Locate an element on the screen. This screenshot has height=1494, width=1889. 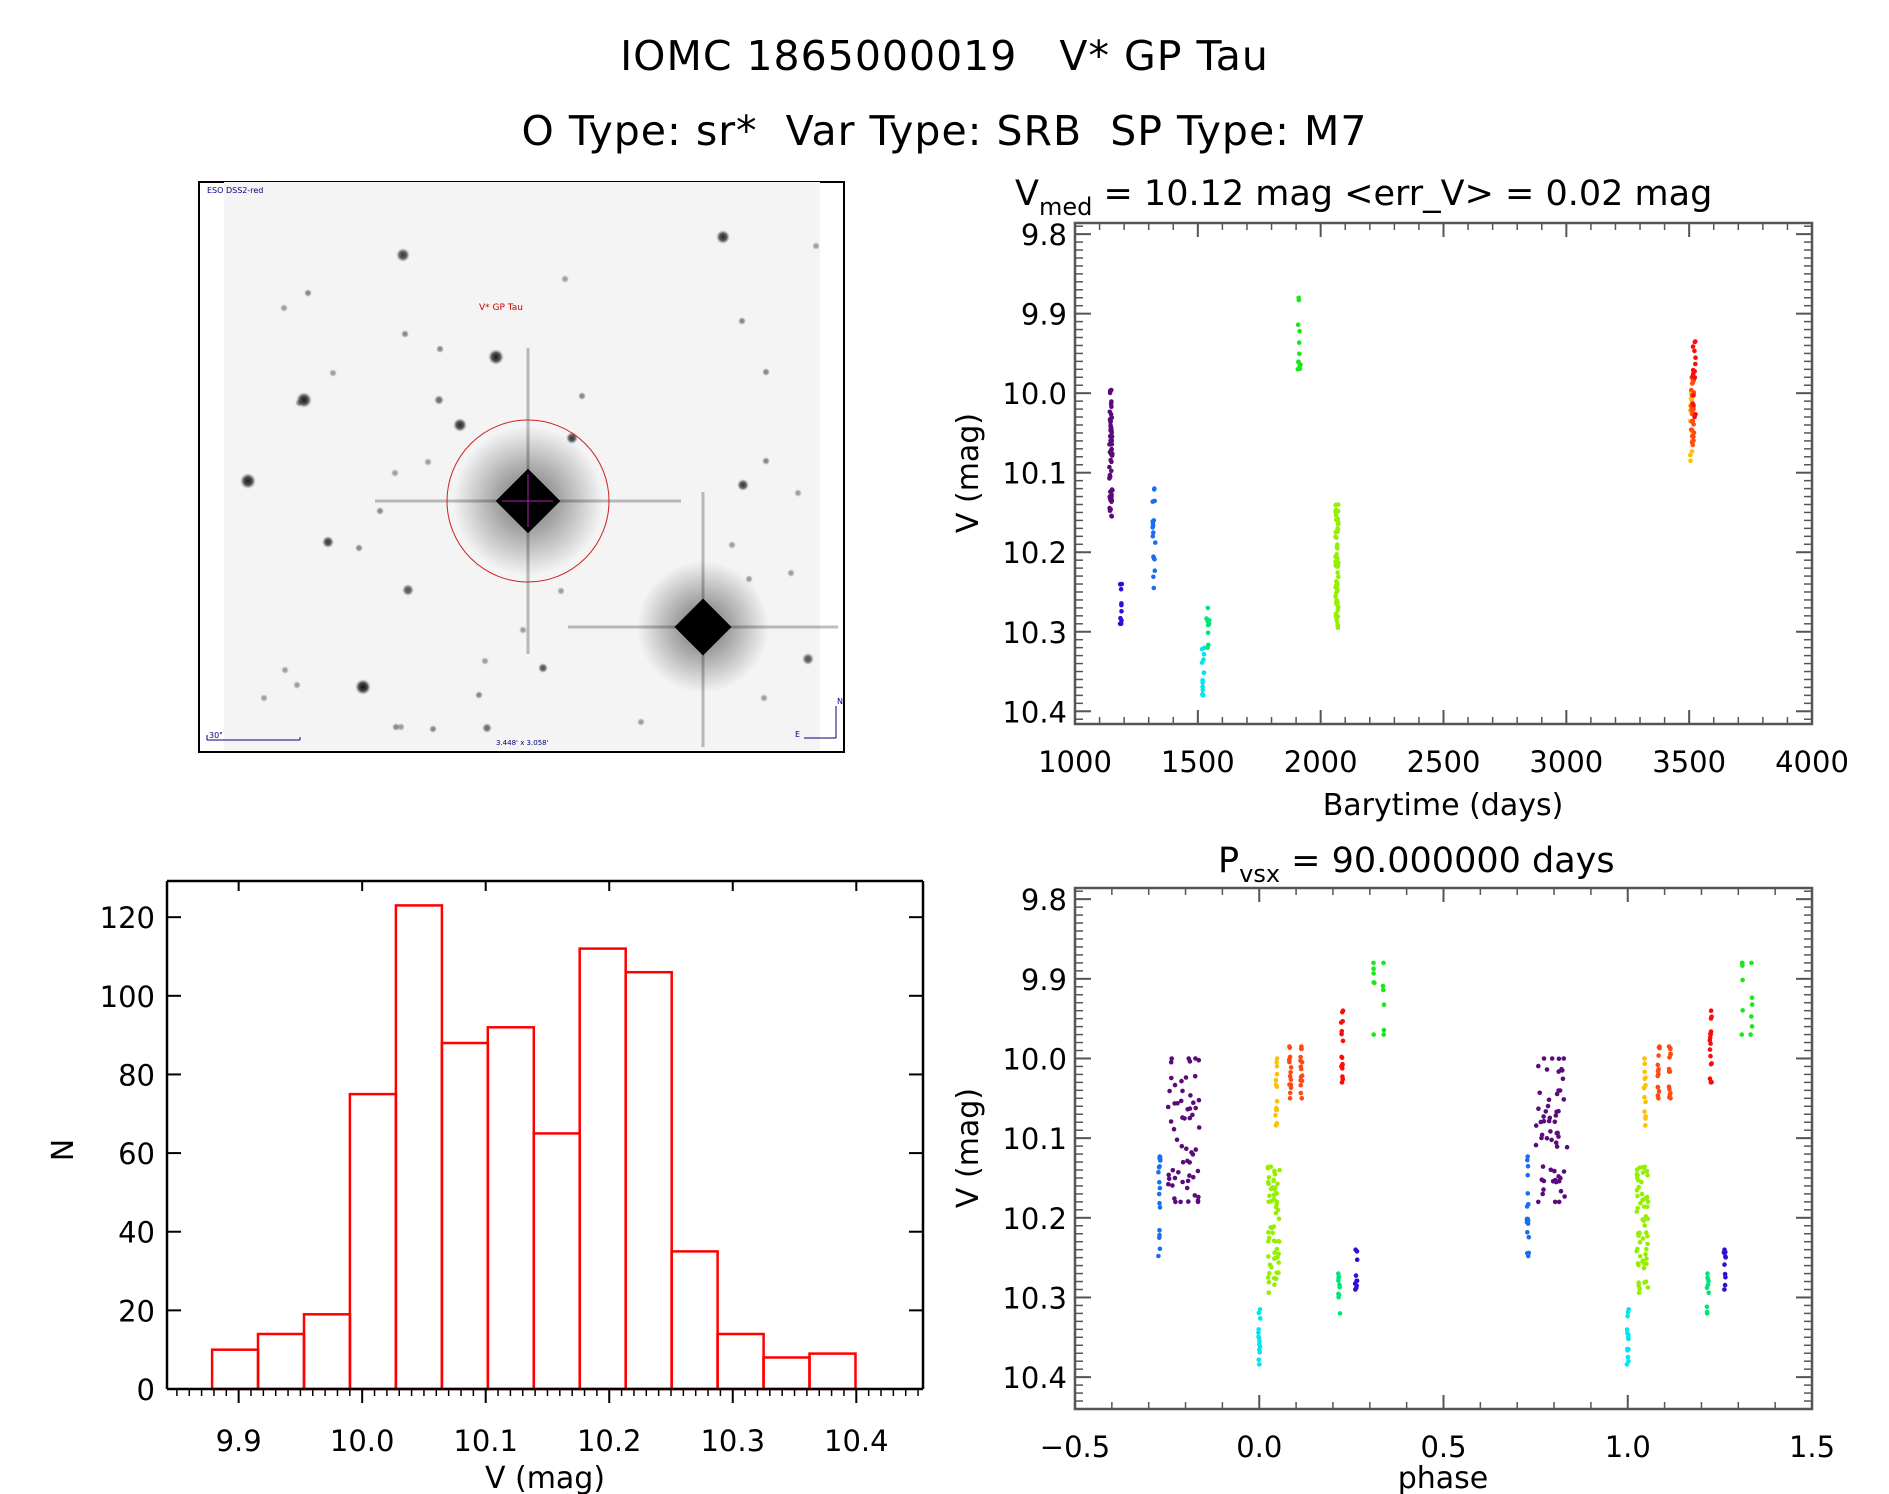
histogram-ylabel: N is located at coordinates (63, 1150).